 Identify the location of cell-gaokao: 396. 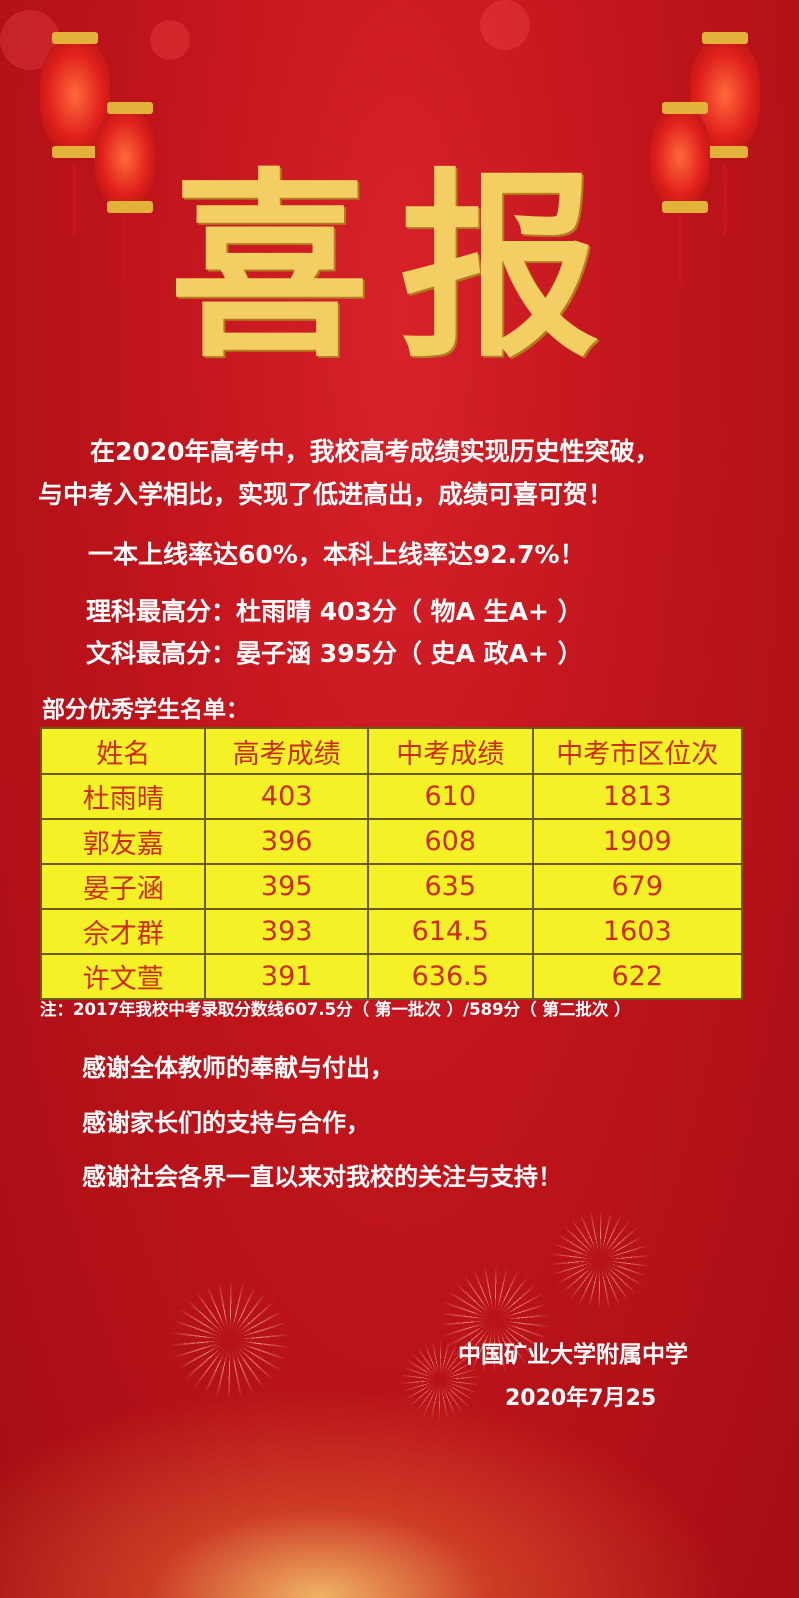
(286, 841).